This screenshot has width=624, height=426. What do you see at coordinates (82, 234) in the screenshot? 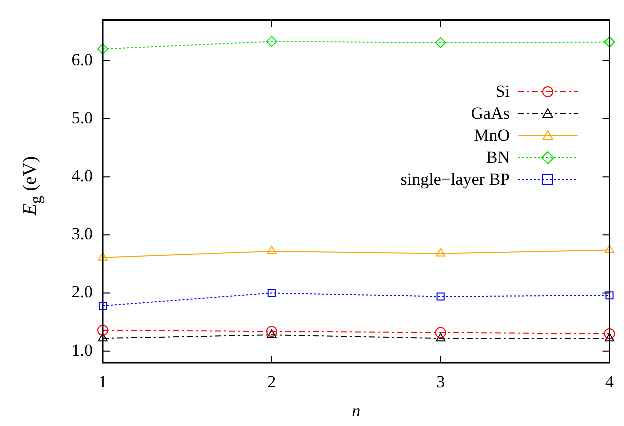
I see `y-tick-label: 3.0` at bounding box center [82, 234].